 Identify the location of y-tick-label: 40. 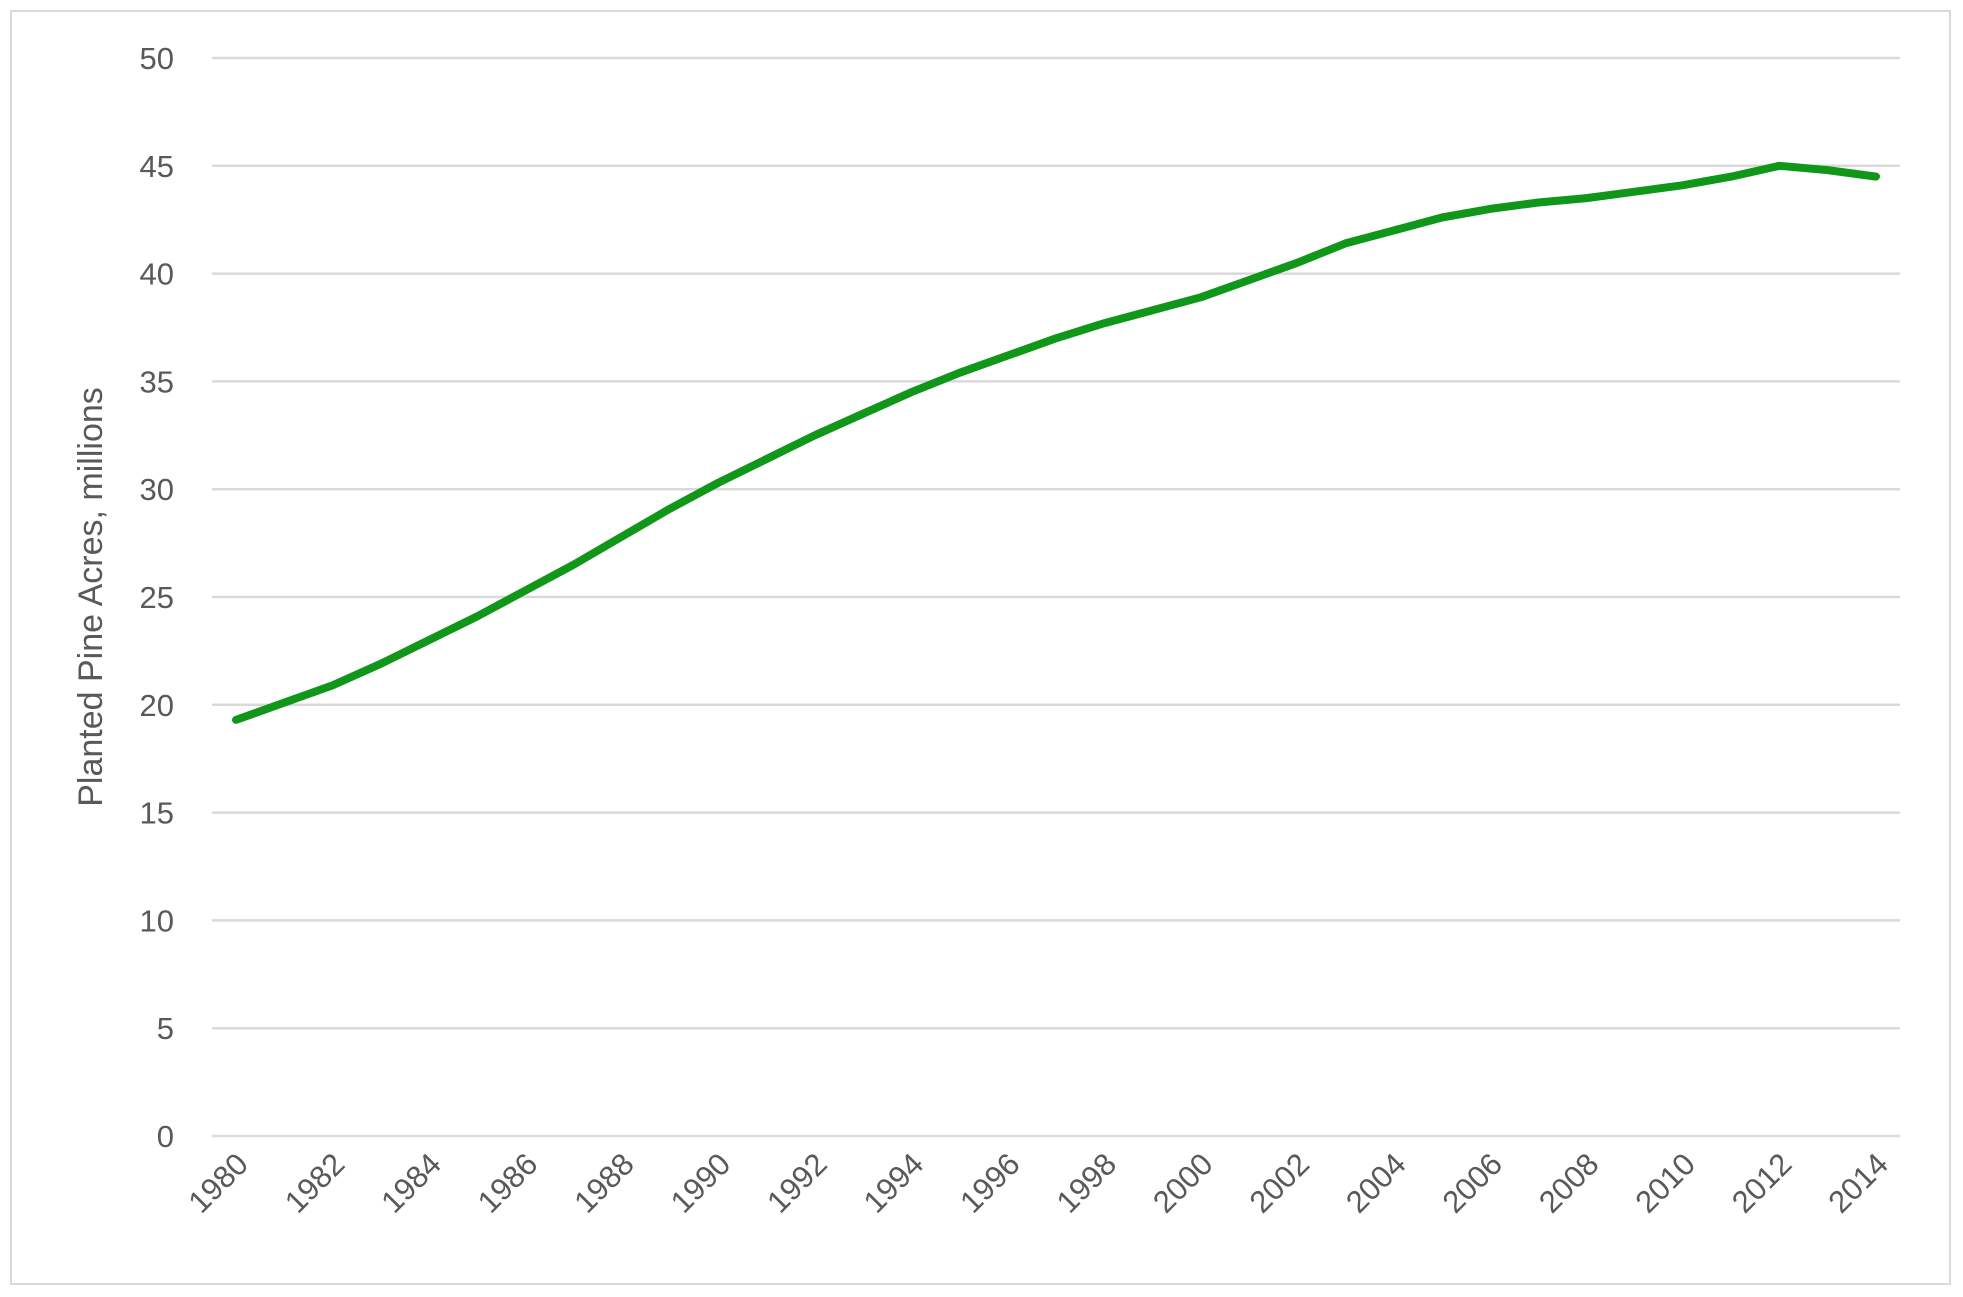
(157, 274).